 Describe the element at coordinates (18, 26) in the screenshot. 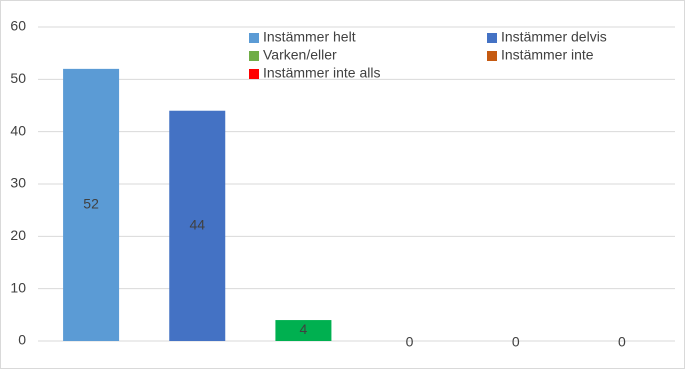

I see `y-tick-label: 60` at that location.